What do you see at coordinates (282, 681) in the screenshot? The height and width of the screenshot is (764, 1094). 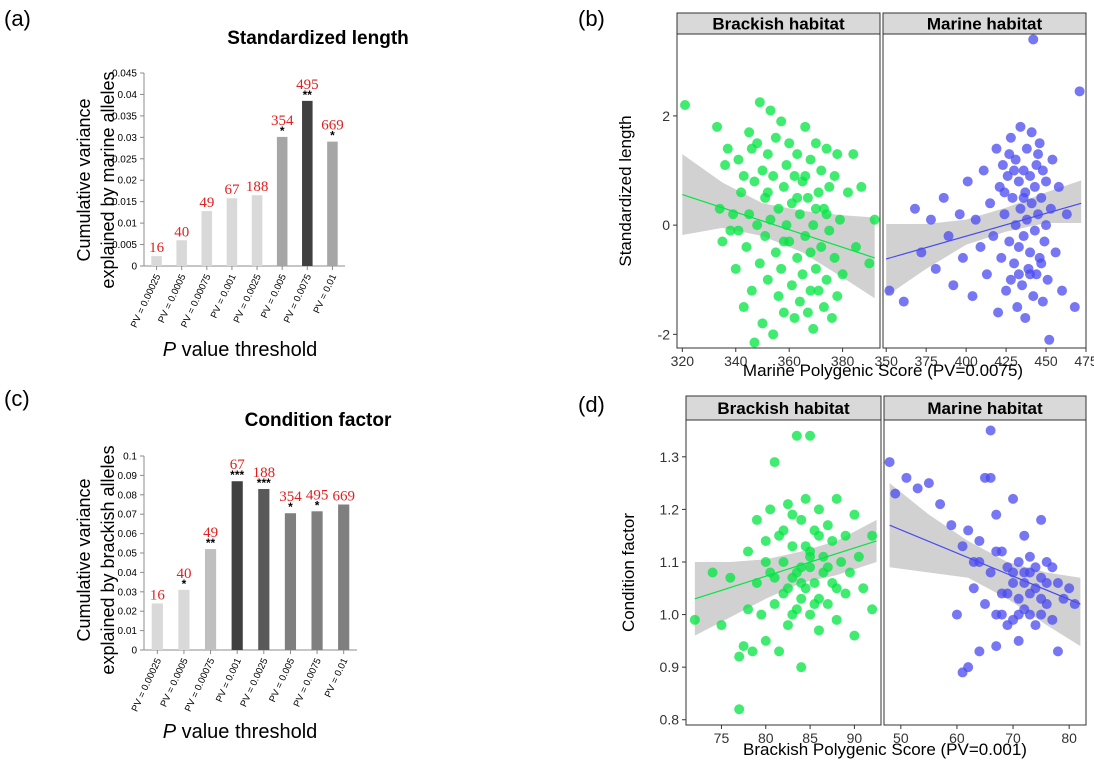 I see `x-tick-label: PV = 0.005` at bounding box center [282, 681].